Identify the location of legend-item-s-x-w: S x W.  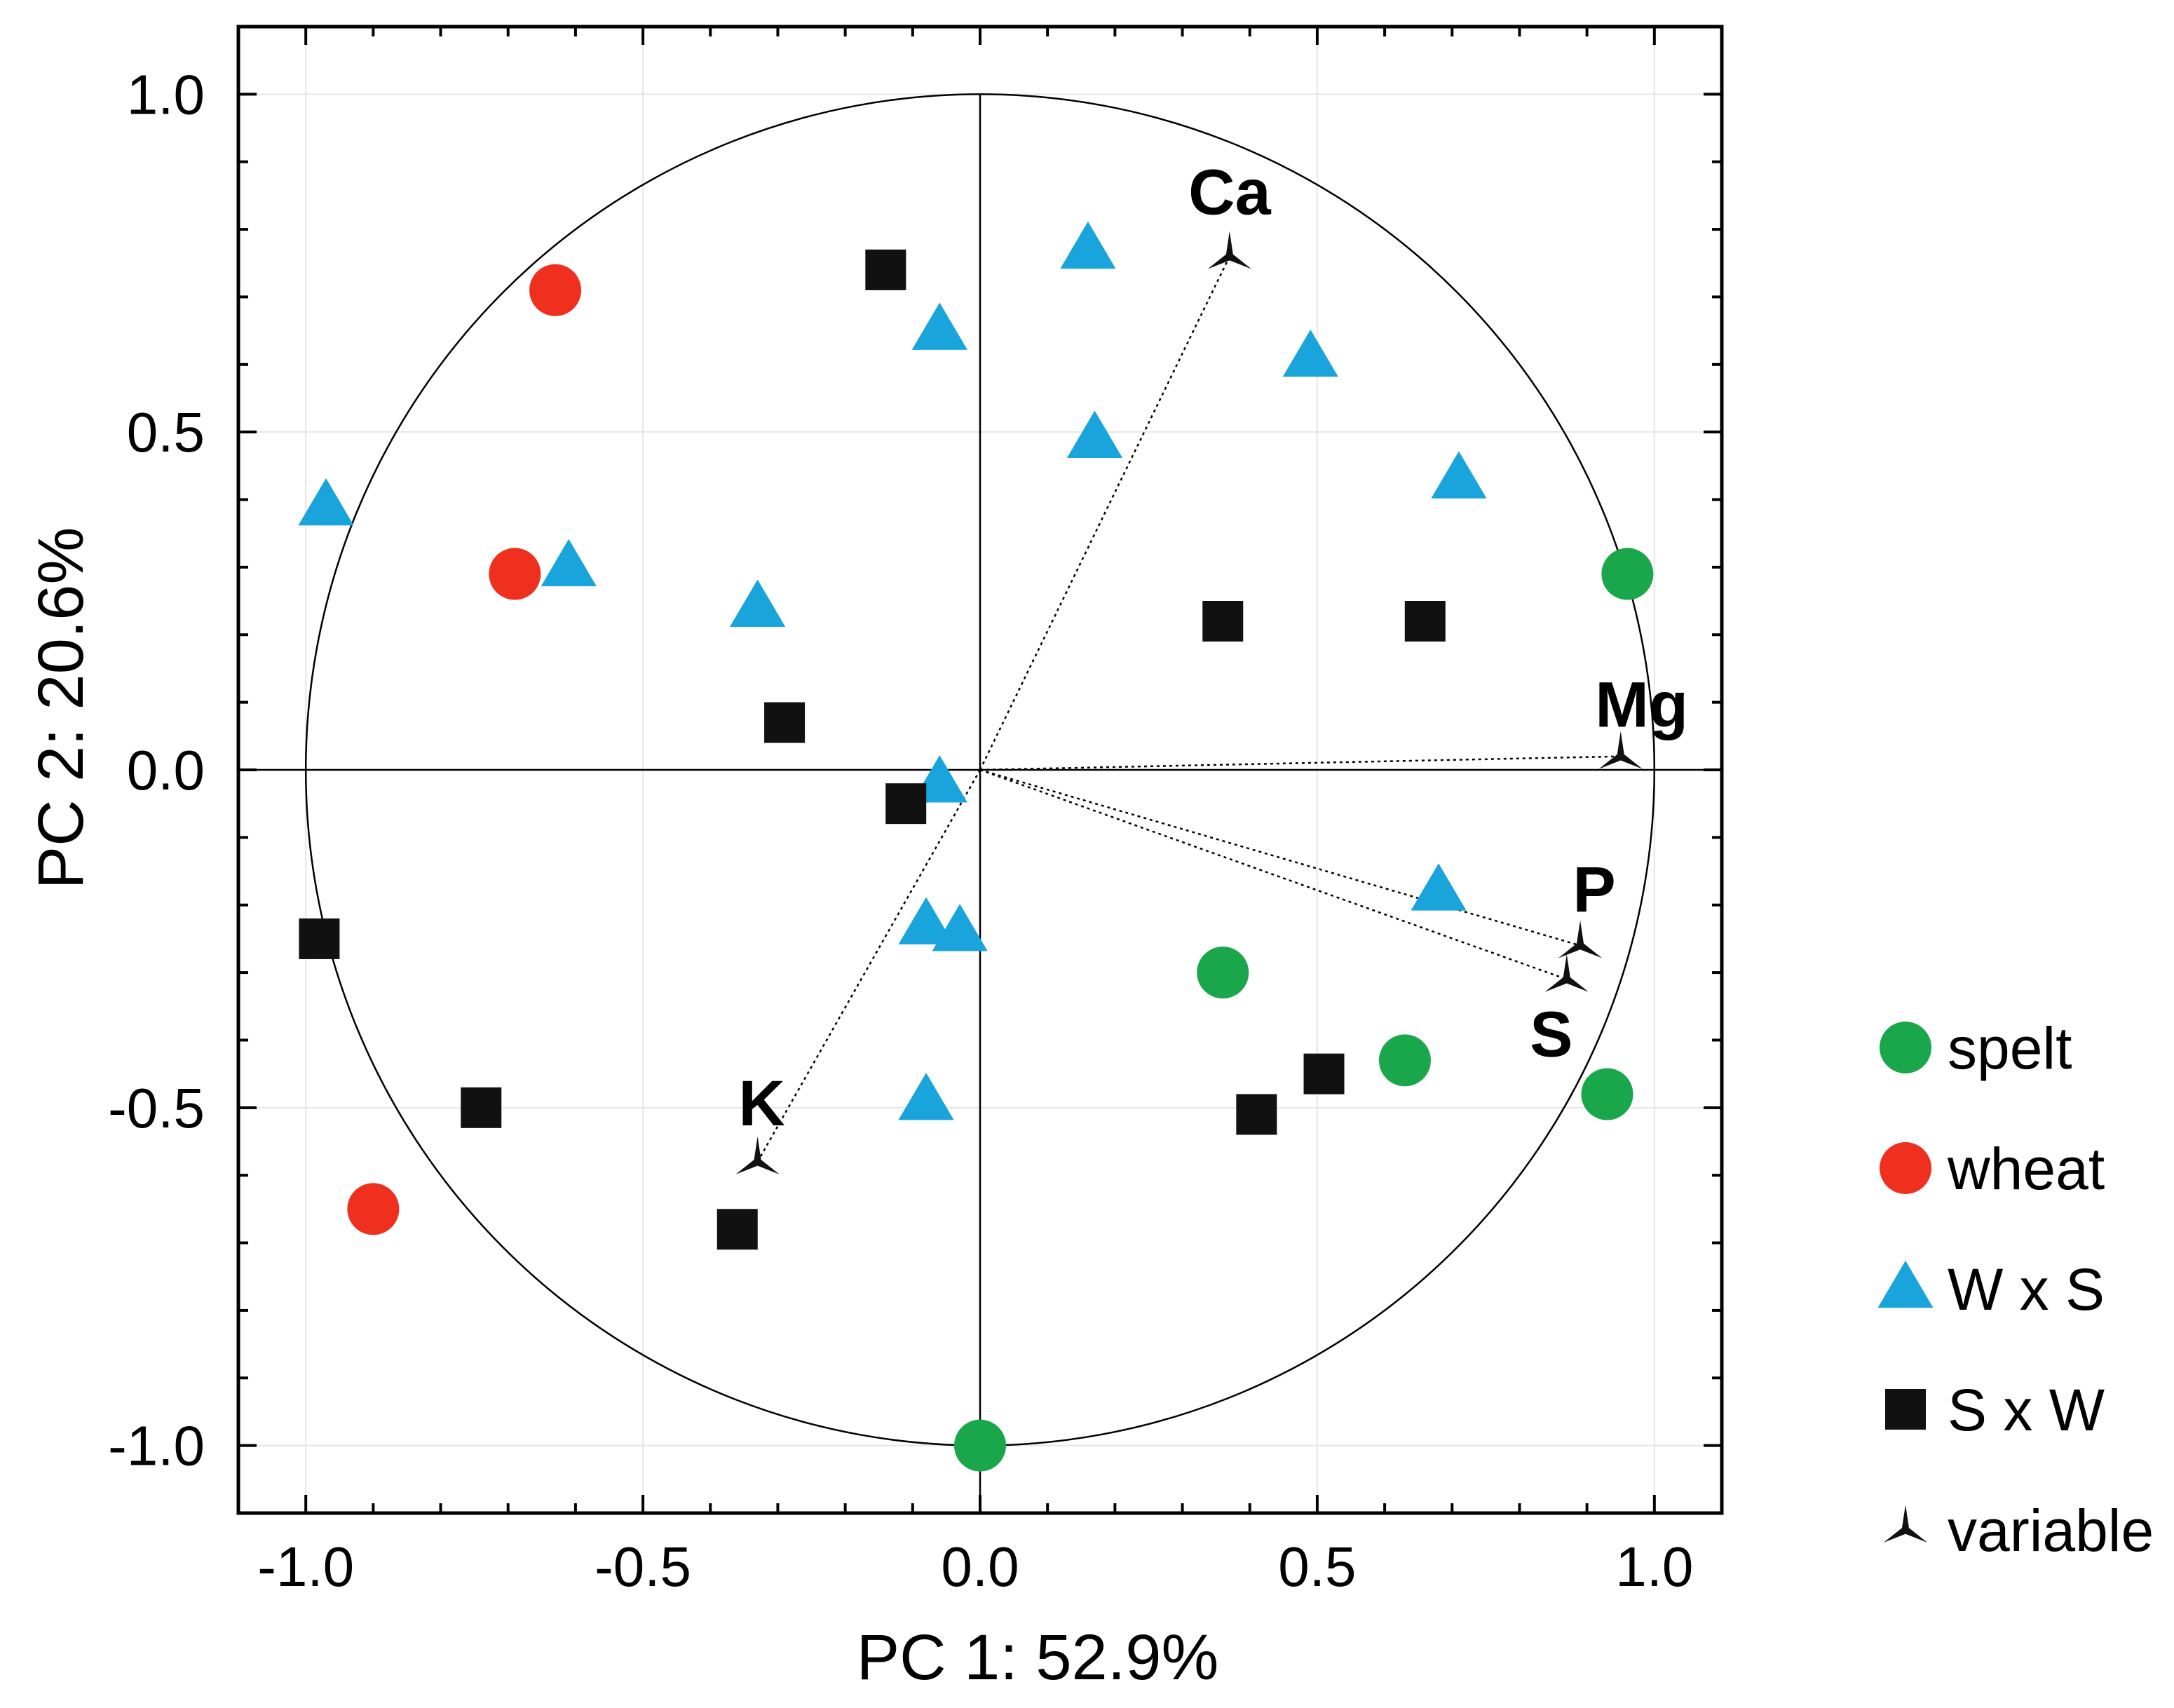
(1995, 1410).